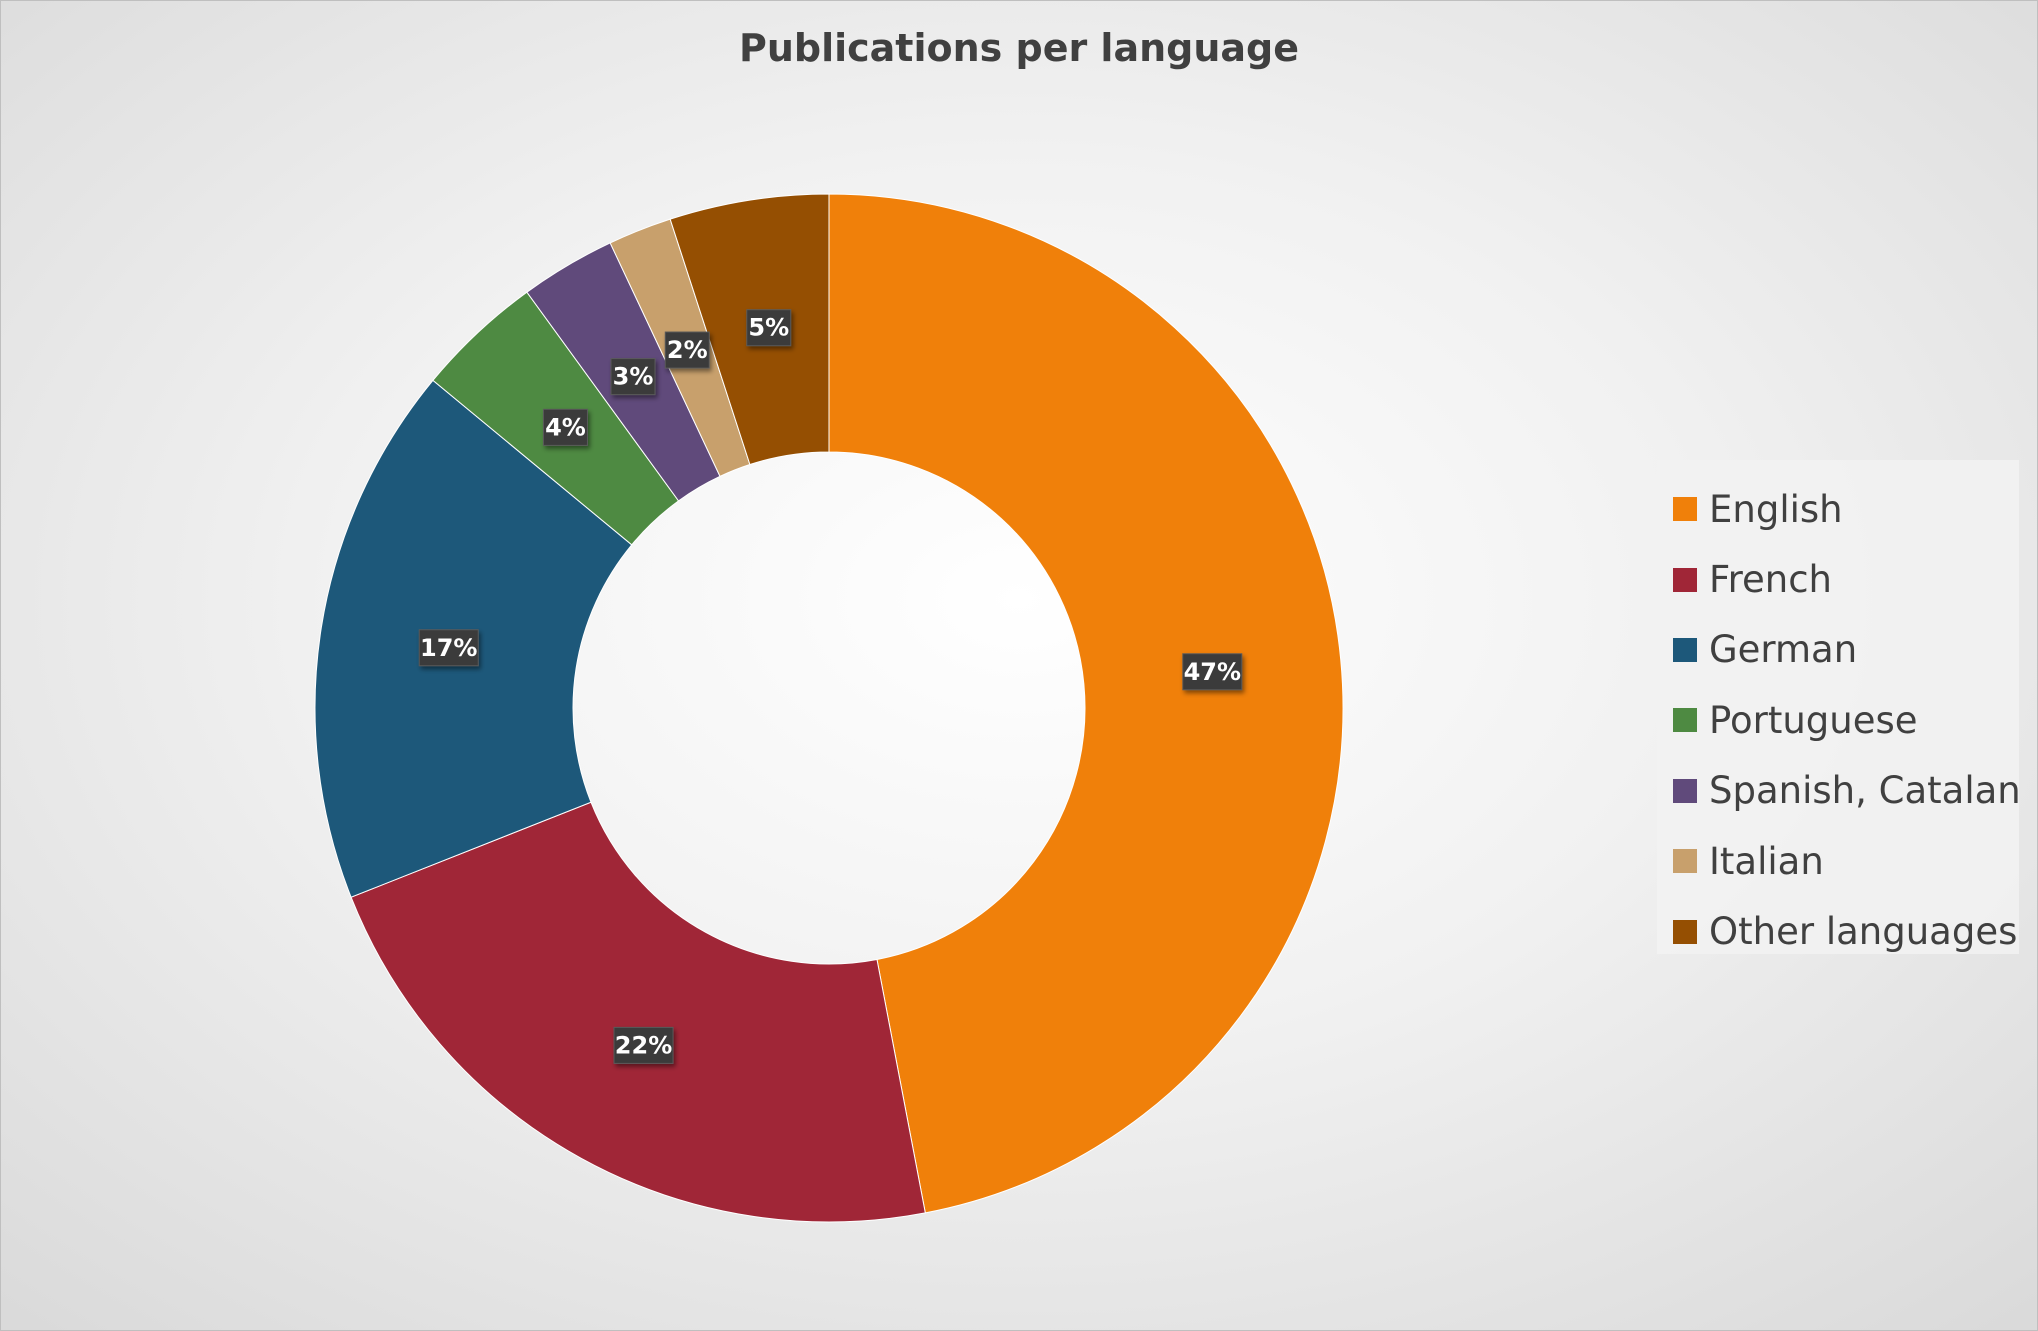  I want to click on legend-item: Italian, so click(1846, 861).